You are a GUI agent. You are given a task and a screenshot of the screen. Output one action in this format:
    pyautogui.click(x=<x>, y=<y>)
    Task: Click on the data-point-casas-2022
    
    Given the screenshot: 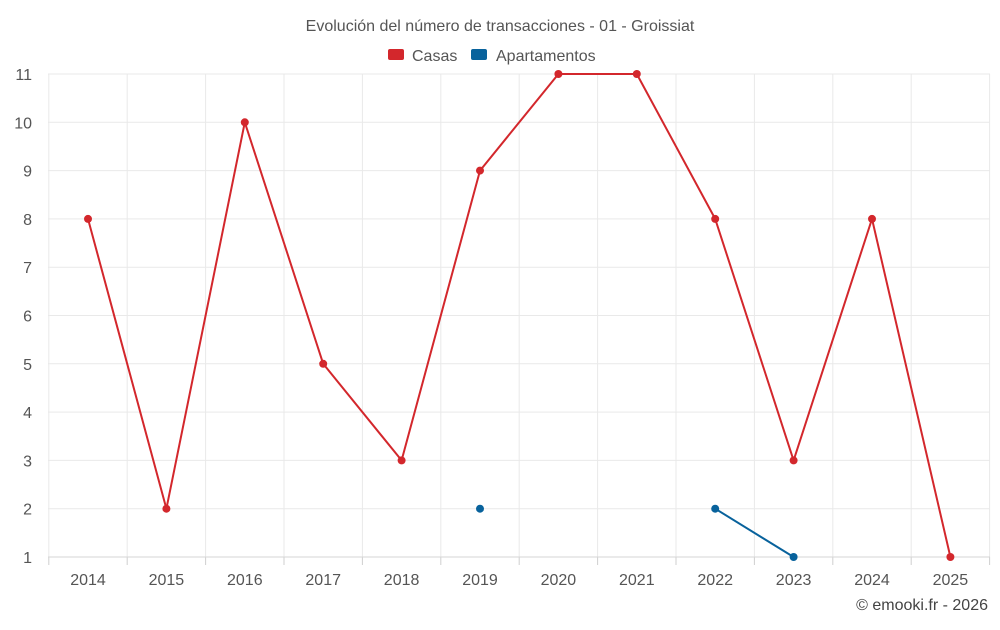 What is the action you would take?
    pyautogui.click(x=715, y=218)
    